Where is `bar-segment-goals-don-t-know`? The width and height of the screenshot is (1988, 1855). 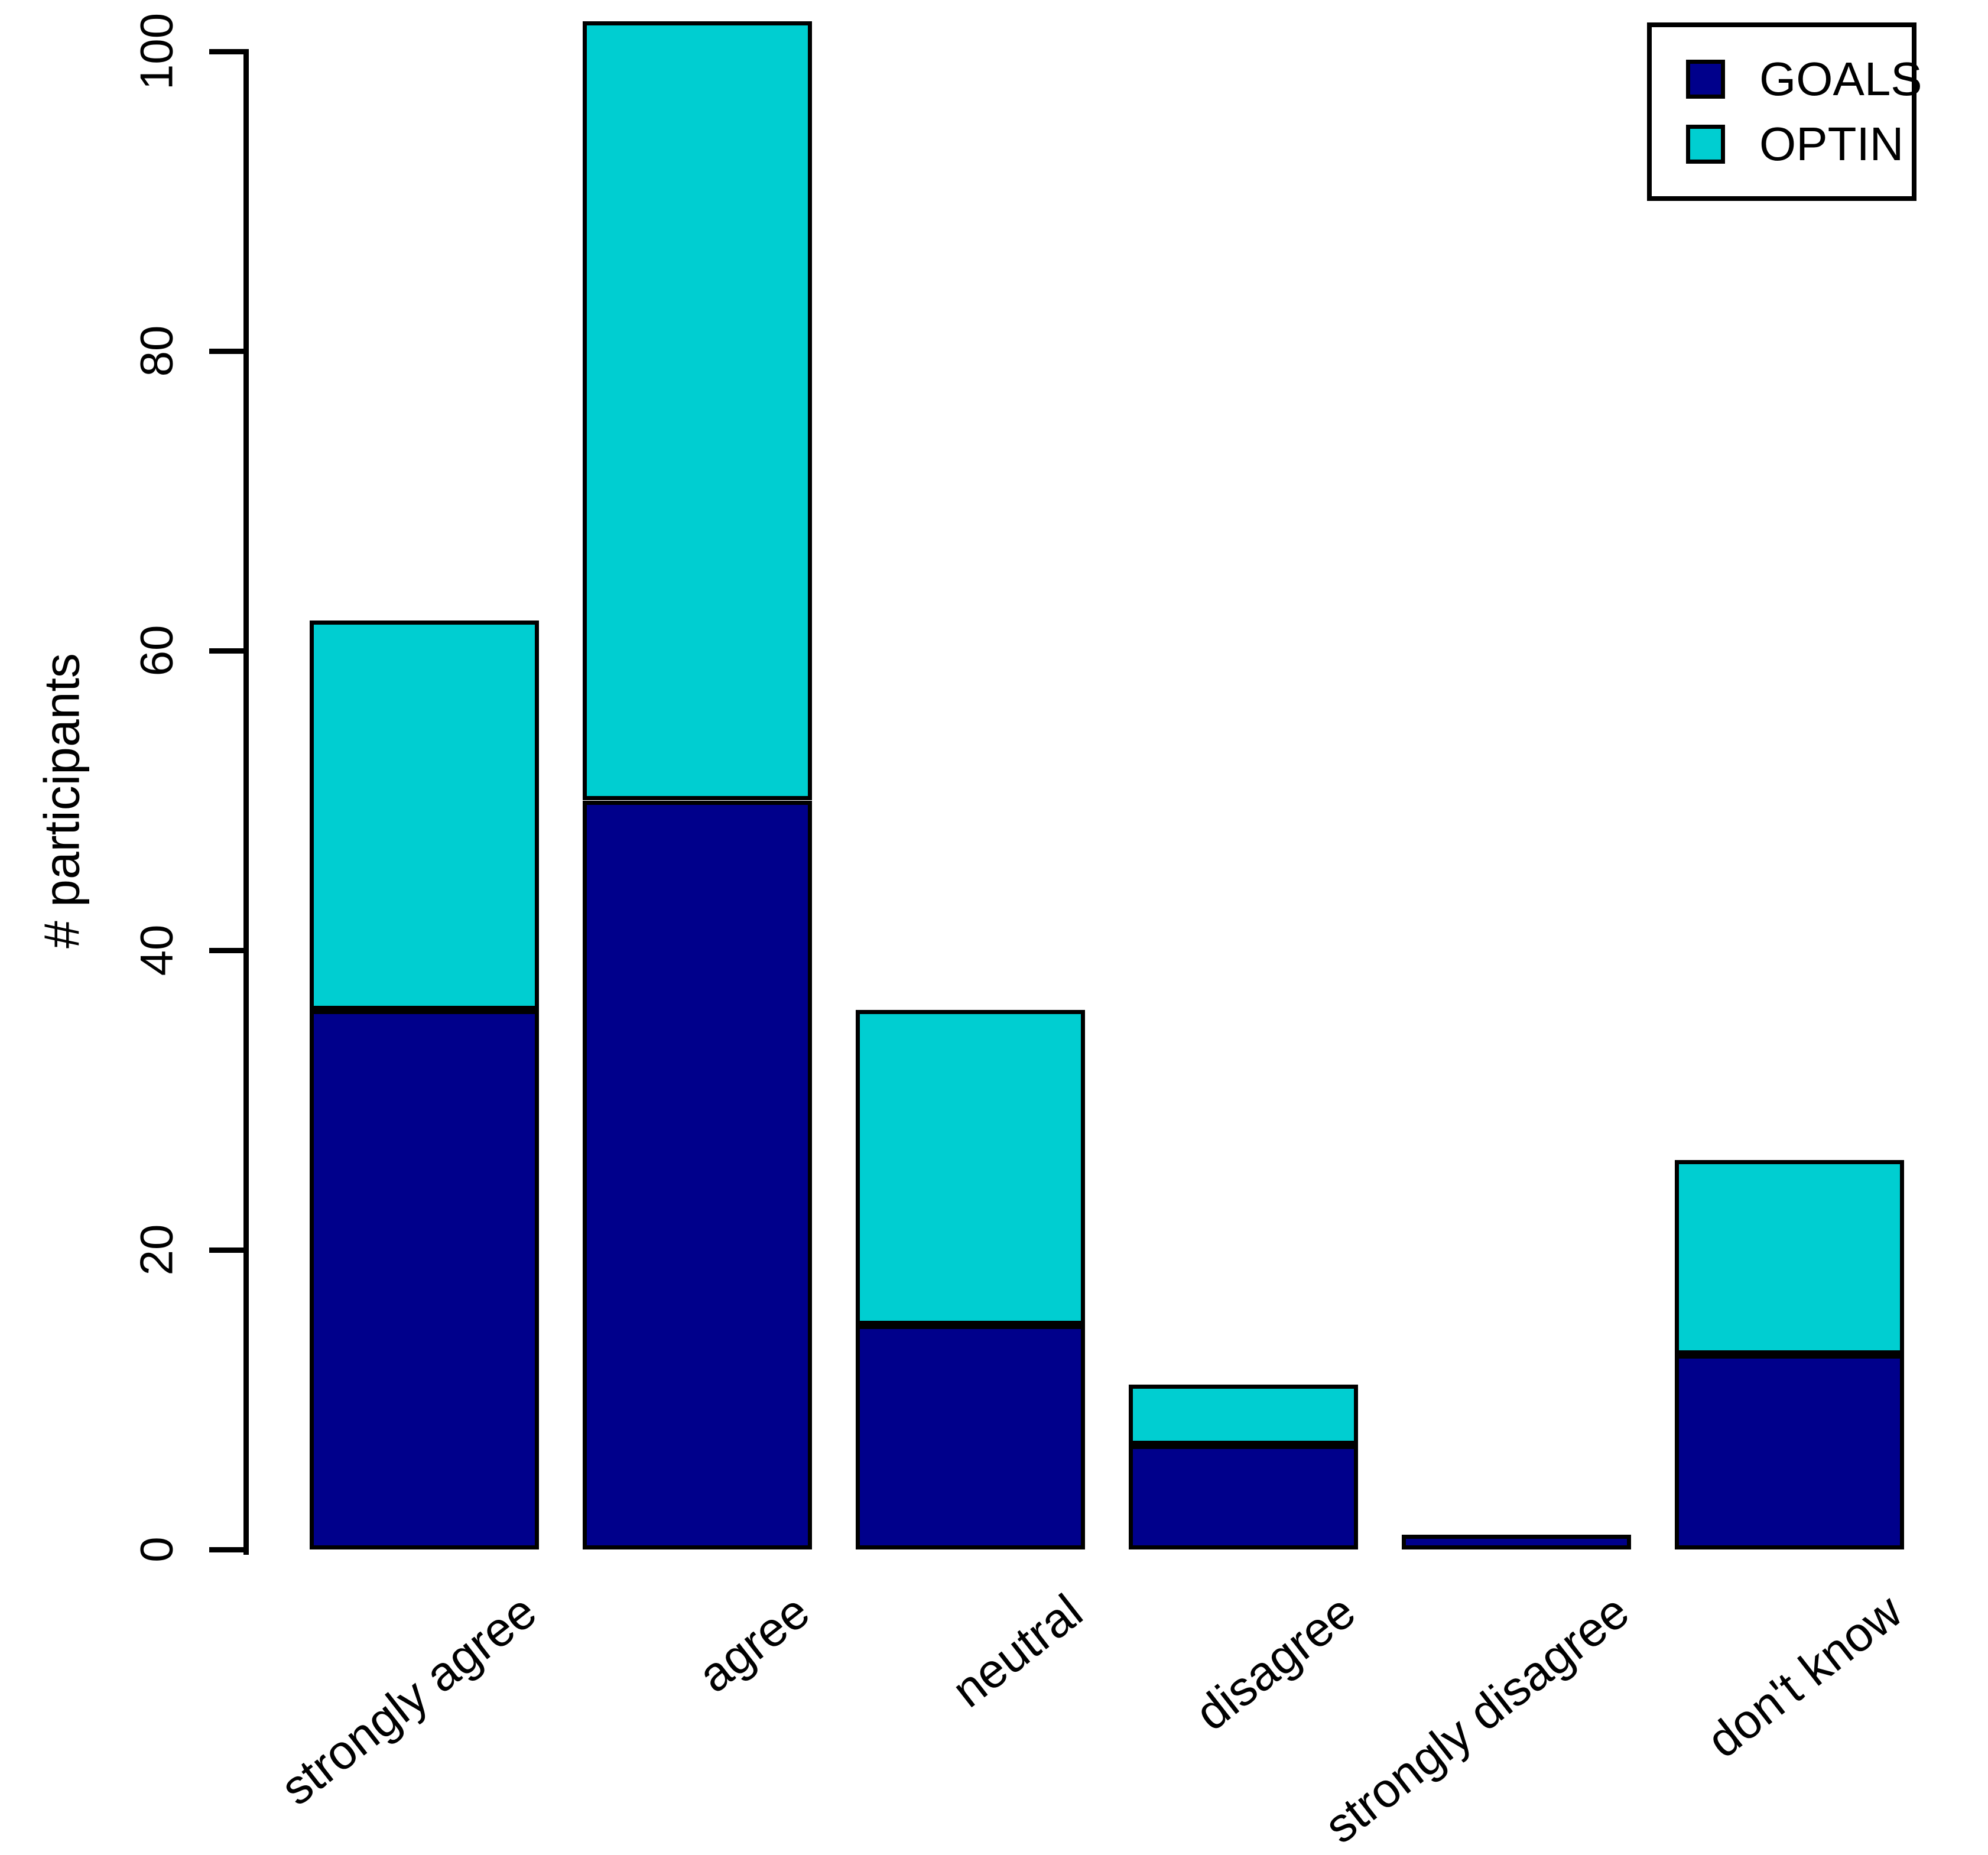 bar-segment-goals-don-t-know is located at coordinates (1790, 1451).